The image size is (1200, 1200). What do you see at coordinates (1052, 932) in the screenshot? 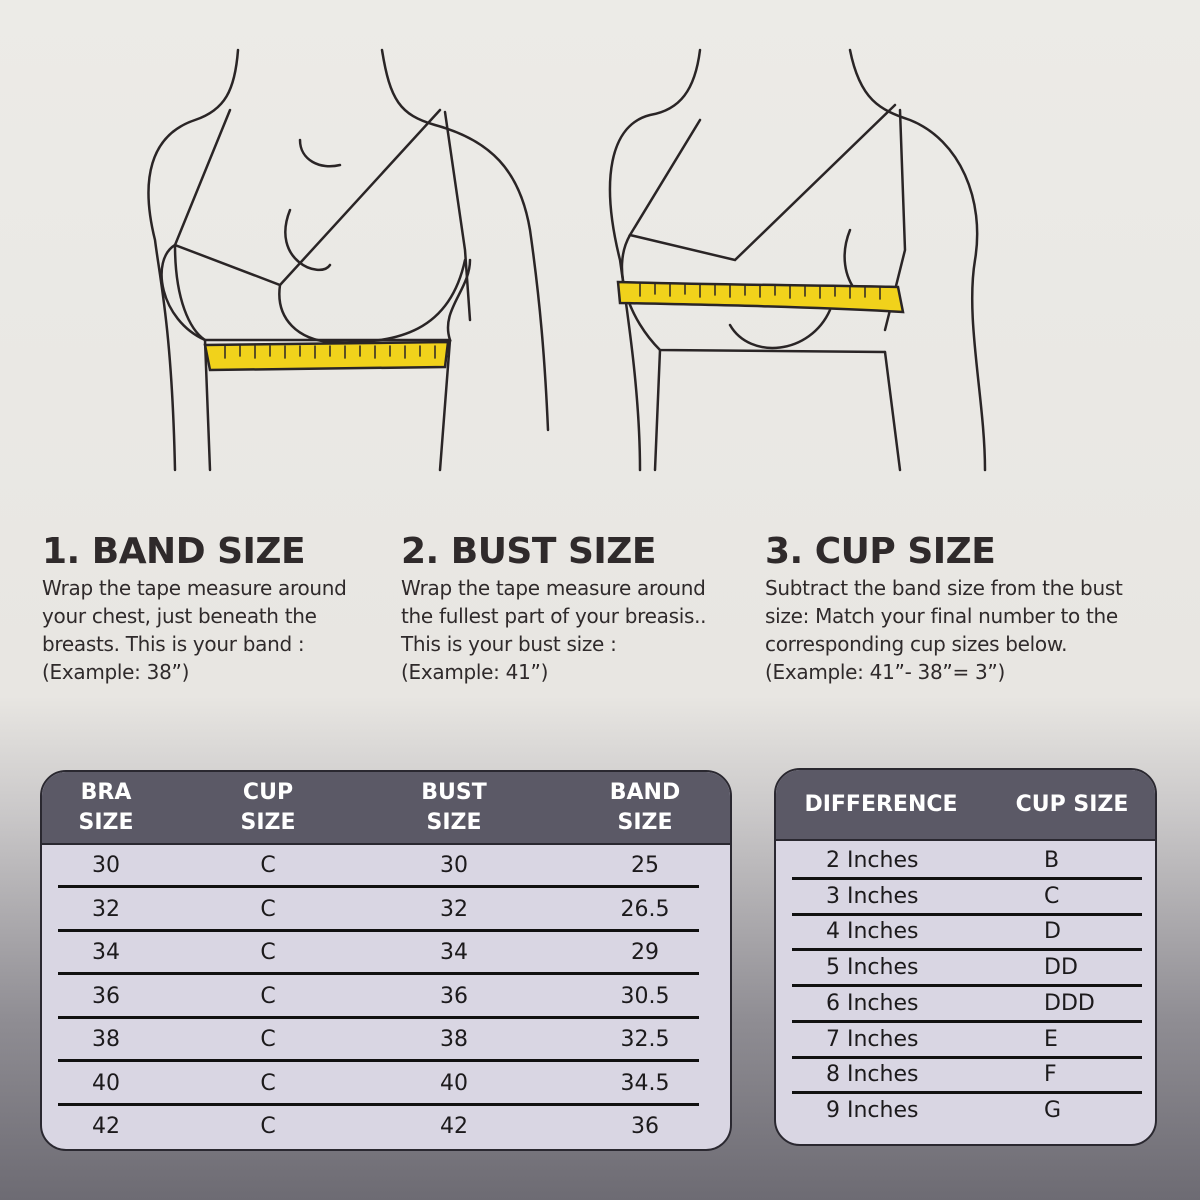
I see `cup-size-cell: D` at bounding box center [1052, 932].